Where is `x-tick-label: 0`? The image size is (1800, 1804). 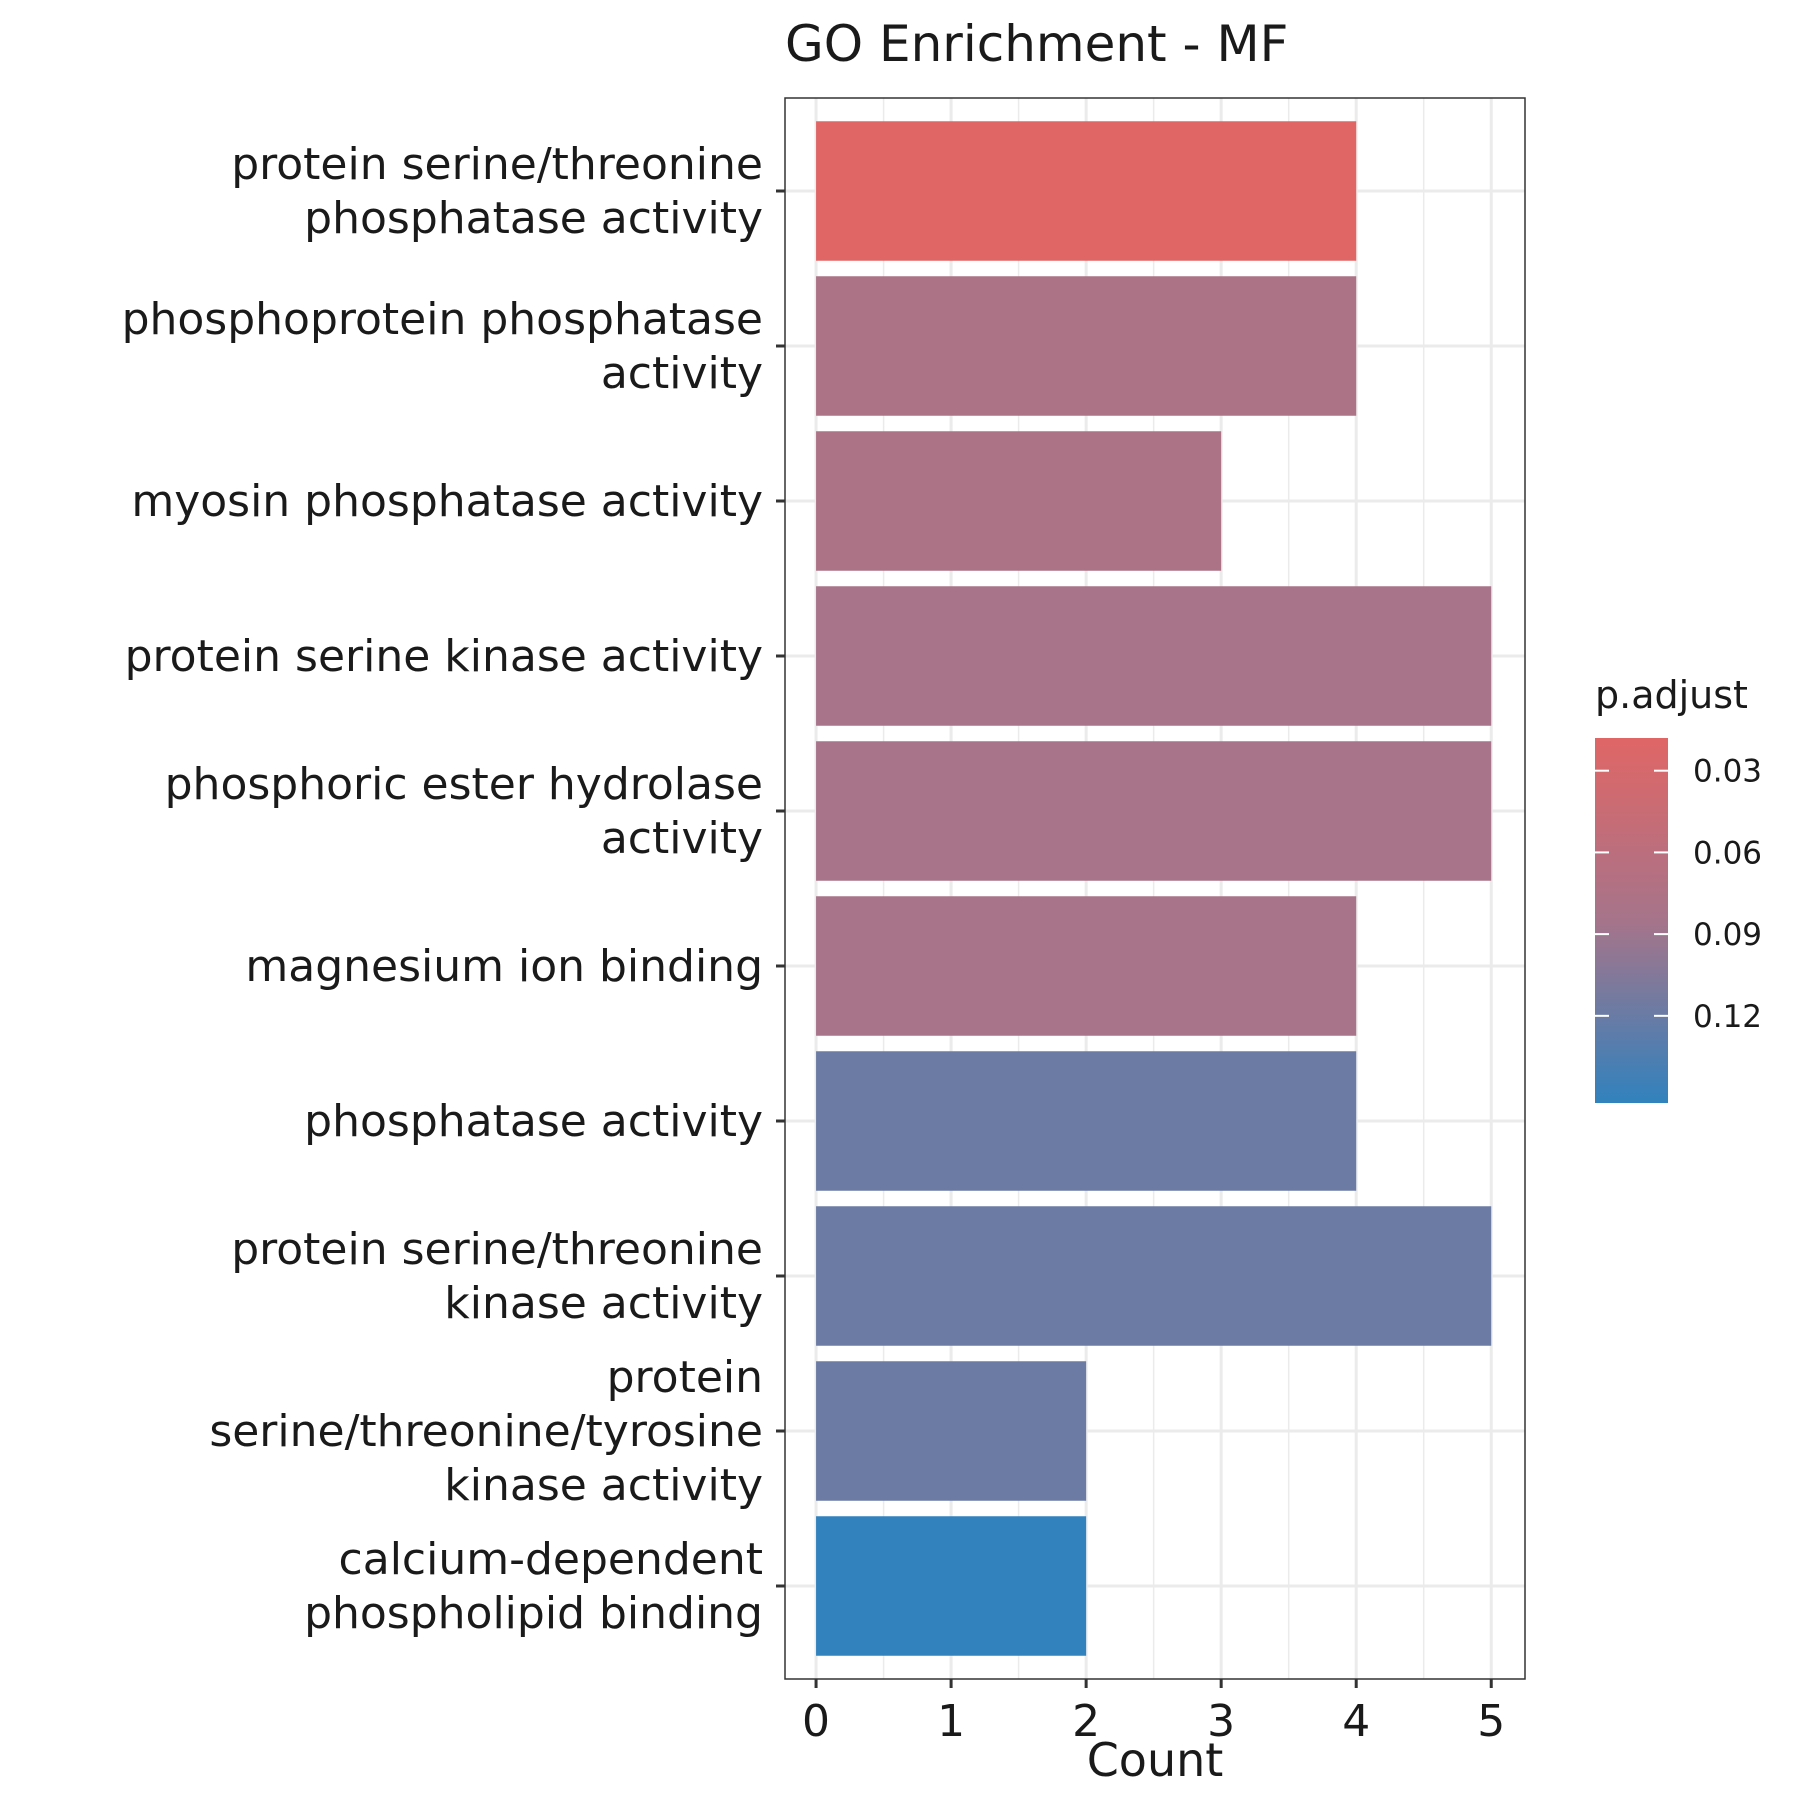
x-tick-label: 0 is located at coordinates (816, 1721).